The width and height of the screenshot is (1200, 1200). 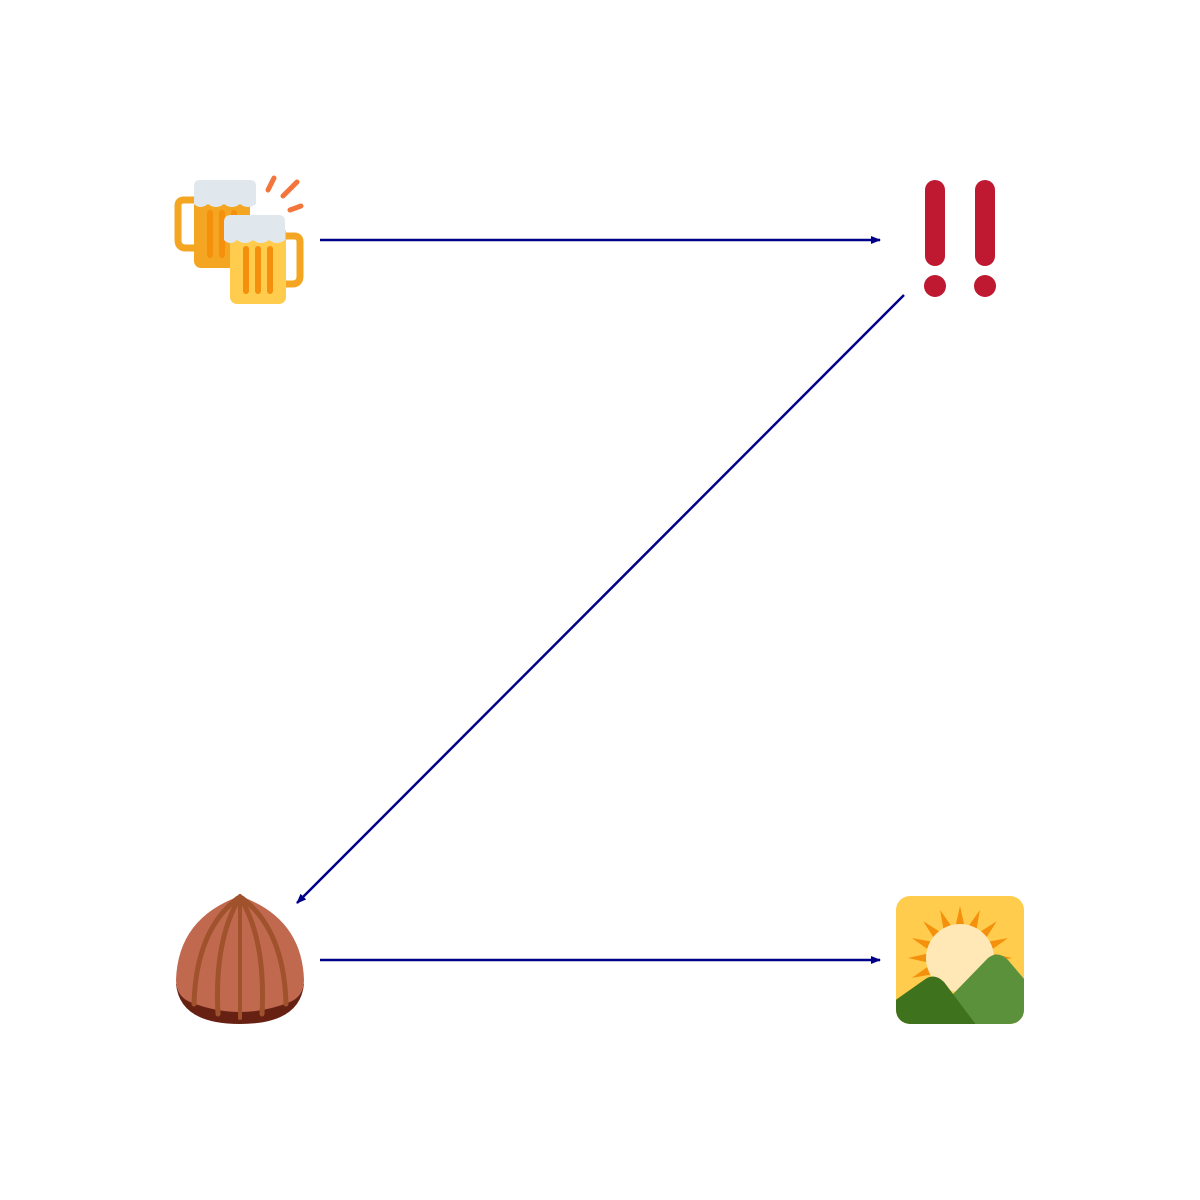 What do you see at coordinates (240, 959) in the screenshot?
I see `chestnut-icon` at bounding box center [240, 959].